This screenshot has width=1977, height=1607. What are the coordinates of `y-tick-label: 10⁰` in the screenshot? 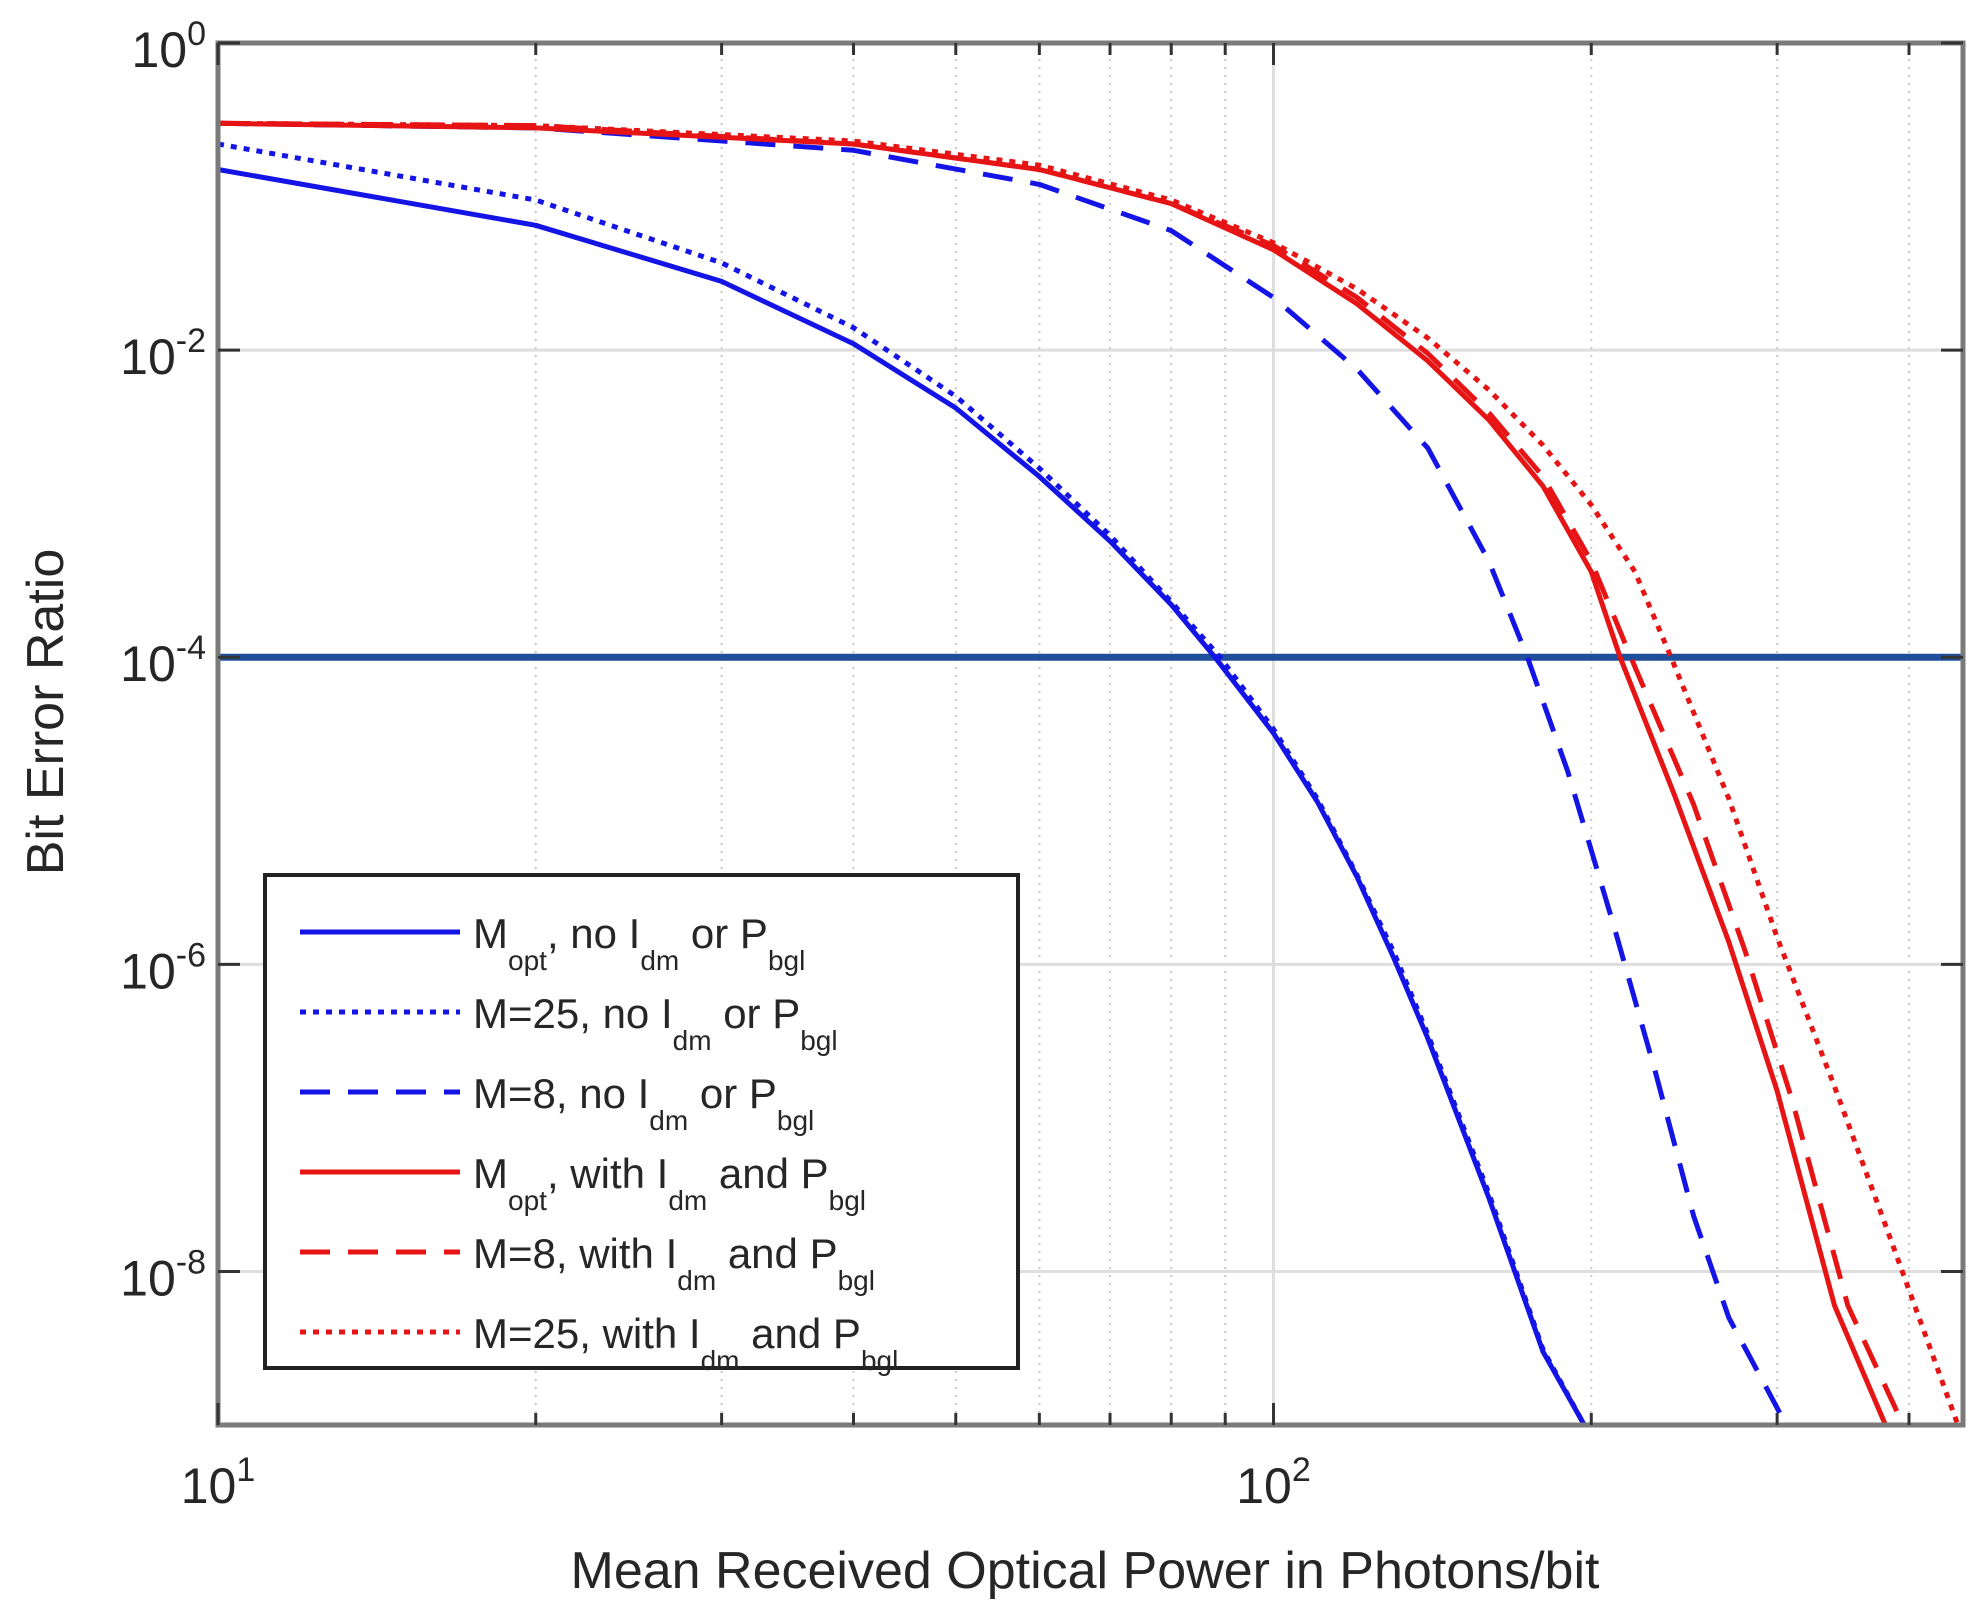 It's located at (168, 46).